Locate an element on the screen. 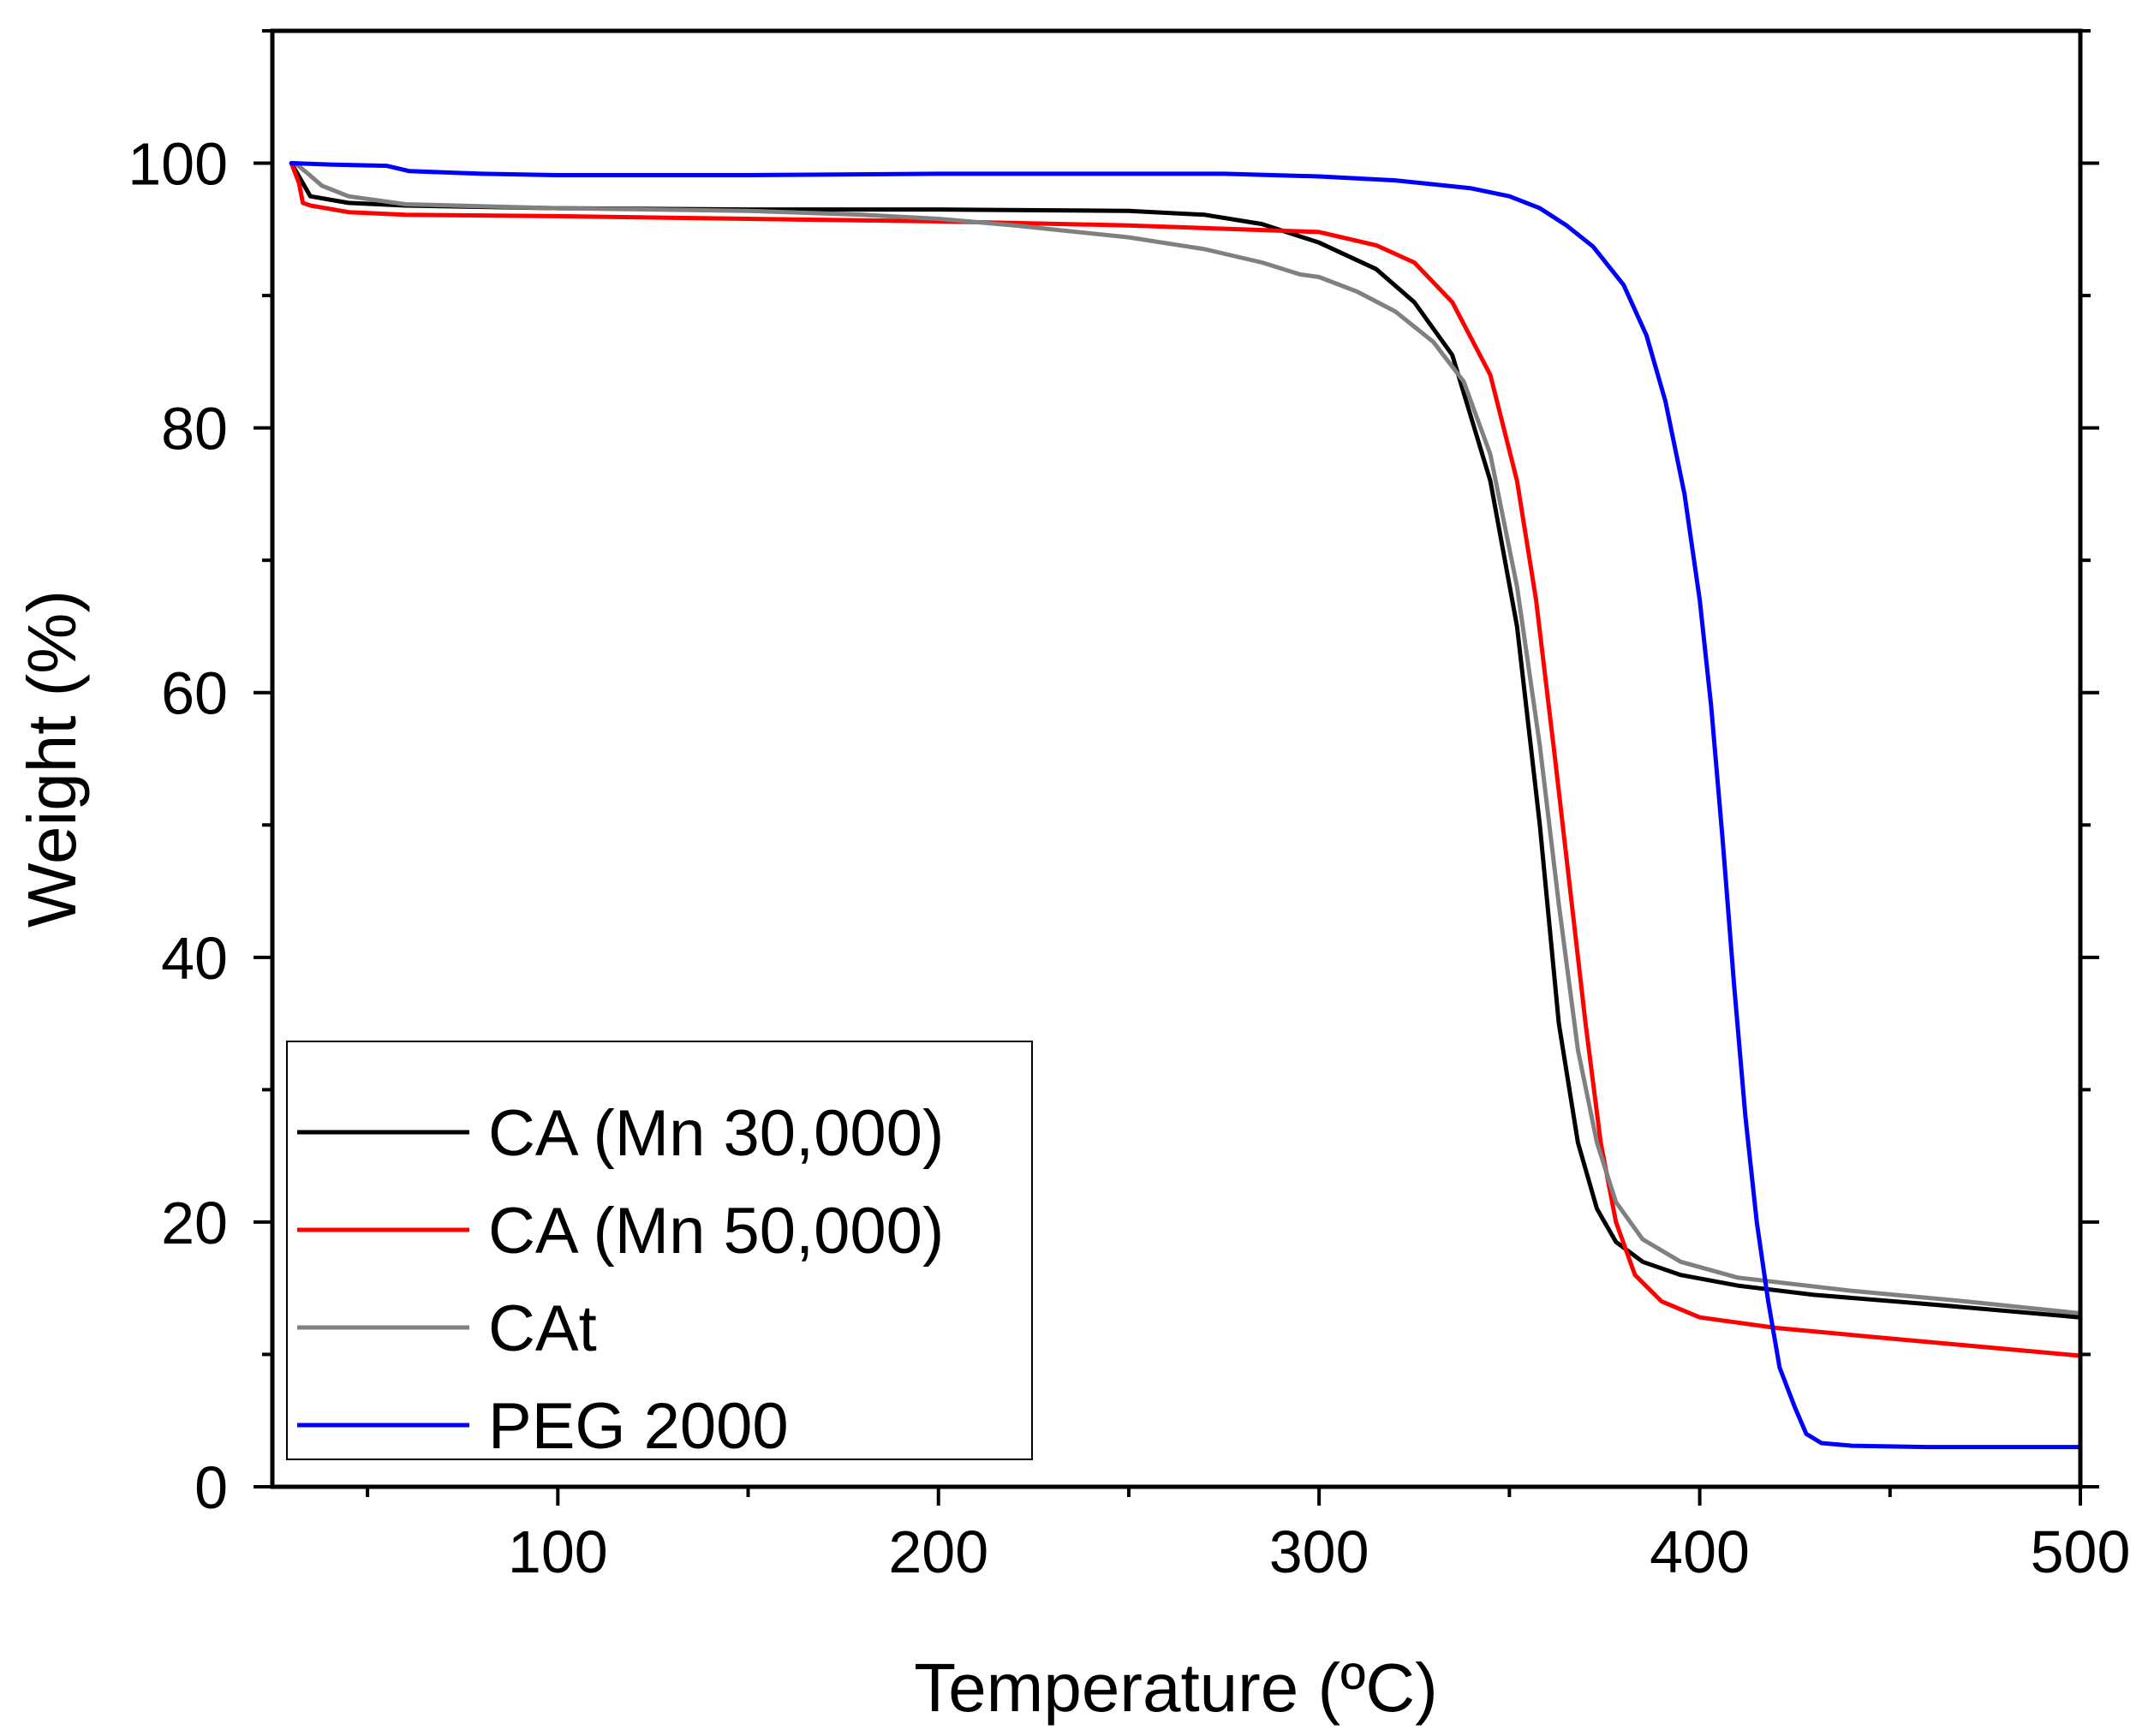 The width and height of the screenshot is (2154, 1736). y-tick-label: 60 is located at coordinates (194, 693).